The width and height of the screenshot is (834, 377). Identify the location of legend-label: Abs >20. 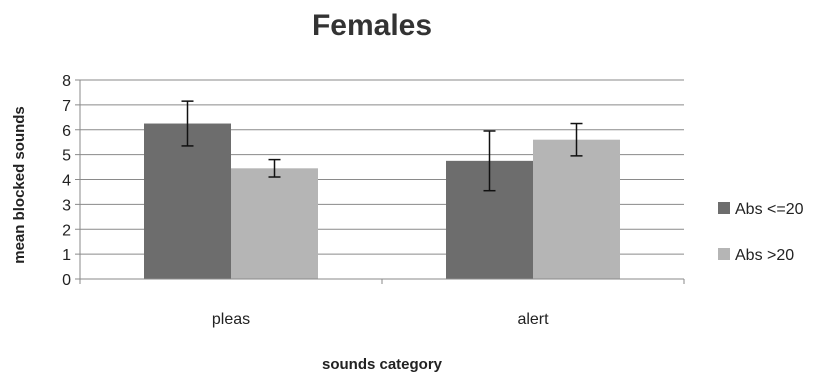
(764, 255).